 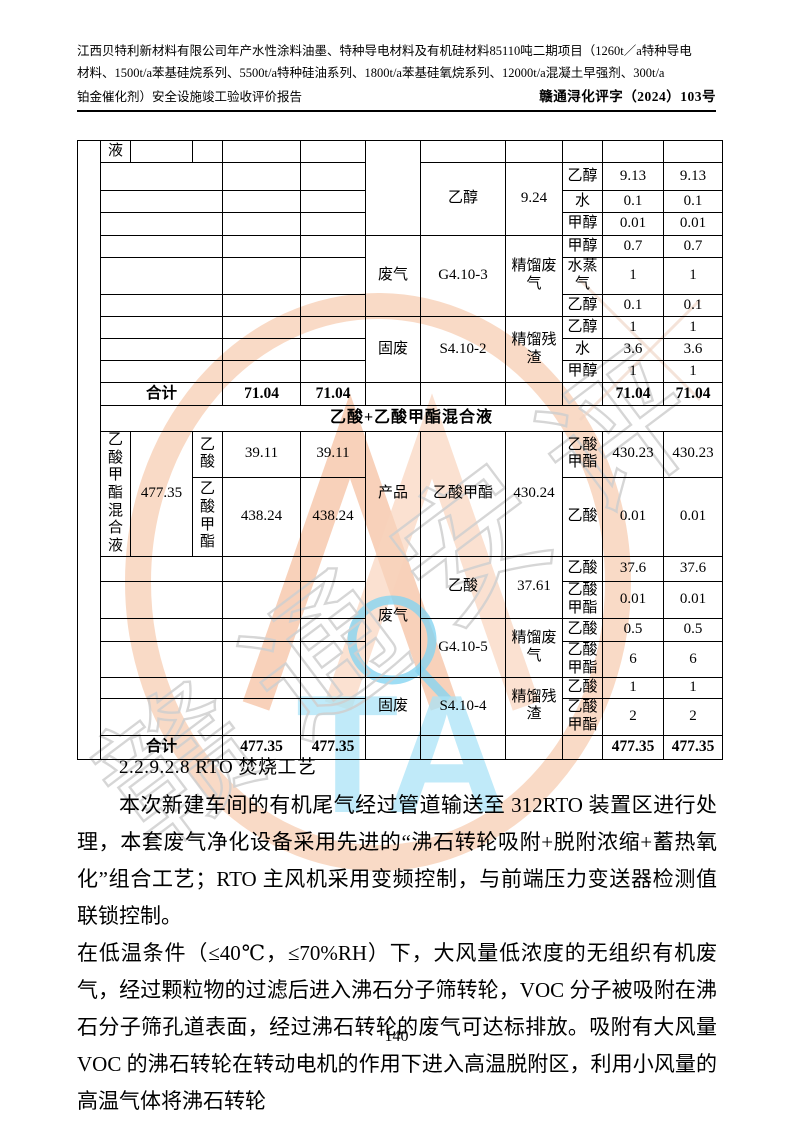 What do you see at coordinates (393, 276) in the screenshot?
I see `table-cell: 废气` at bounding box center [393, 276].